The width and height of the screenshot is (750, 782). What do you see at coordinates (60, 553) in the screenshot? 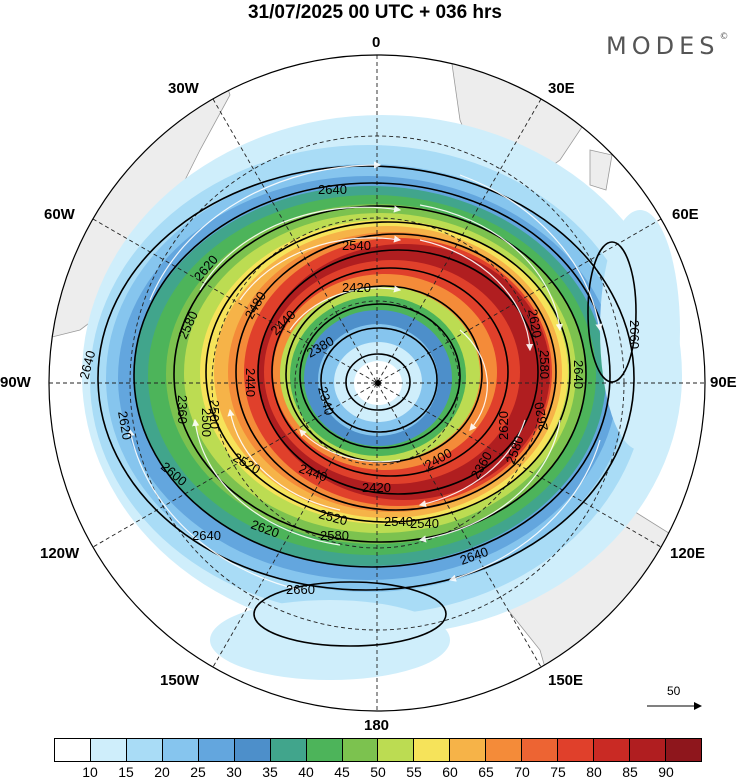
I see `lon-label-120w: 120W` at bounding box center [60, 553].